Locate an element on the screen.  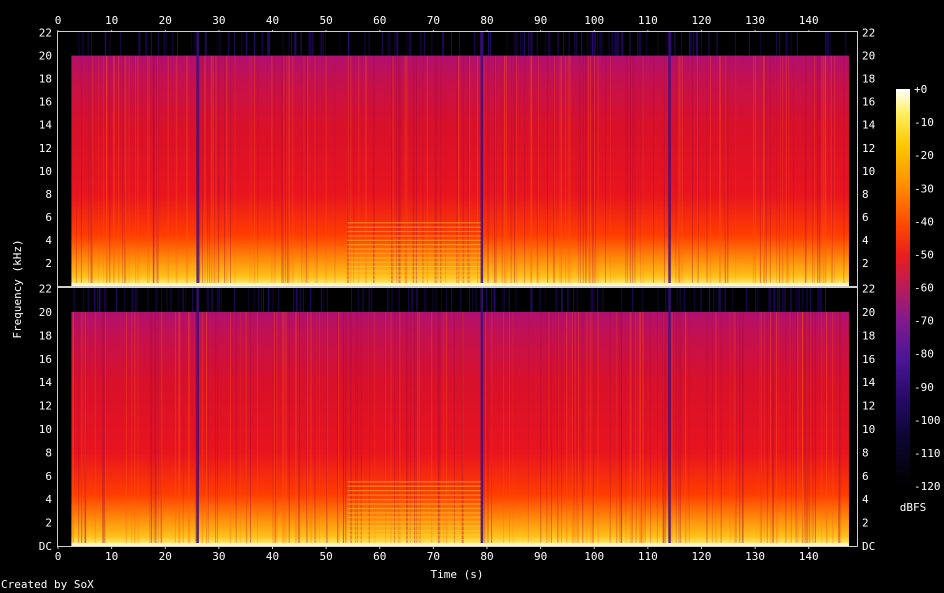
colorbar-label: dBFS is located at coordinates (913, 507).